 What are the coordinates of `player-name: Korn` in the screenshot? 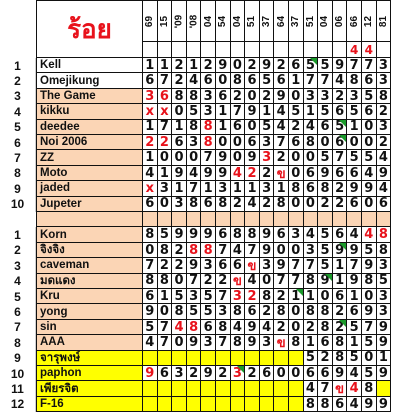 It's located at (89, 235).